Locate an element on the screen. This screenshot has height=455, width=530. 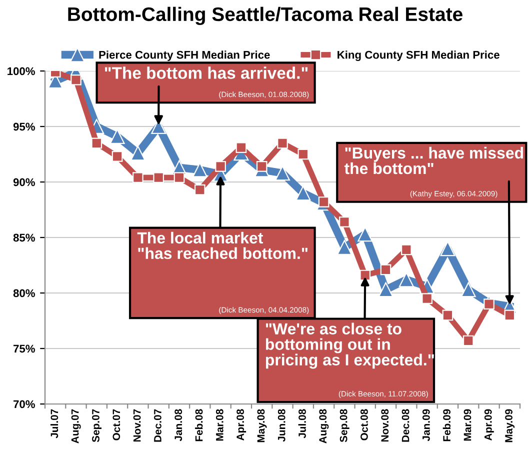
x-tick-label: Apr.09 is located at coordinates (489, 424).